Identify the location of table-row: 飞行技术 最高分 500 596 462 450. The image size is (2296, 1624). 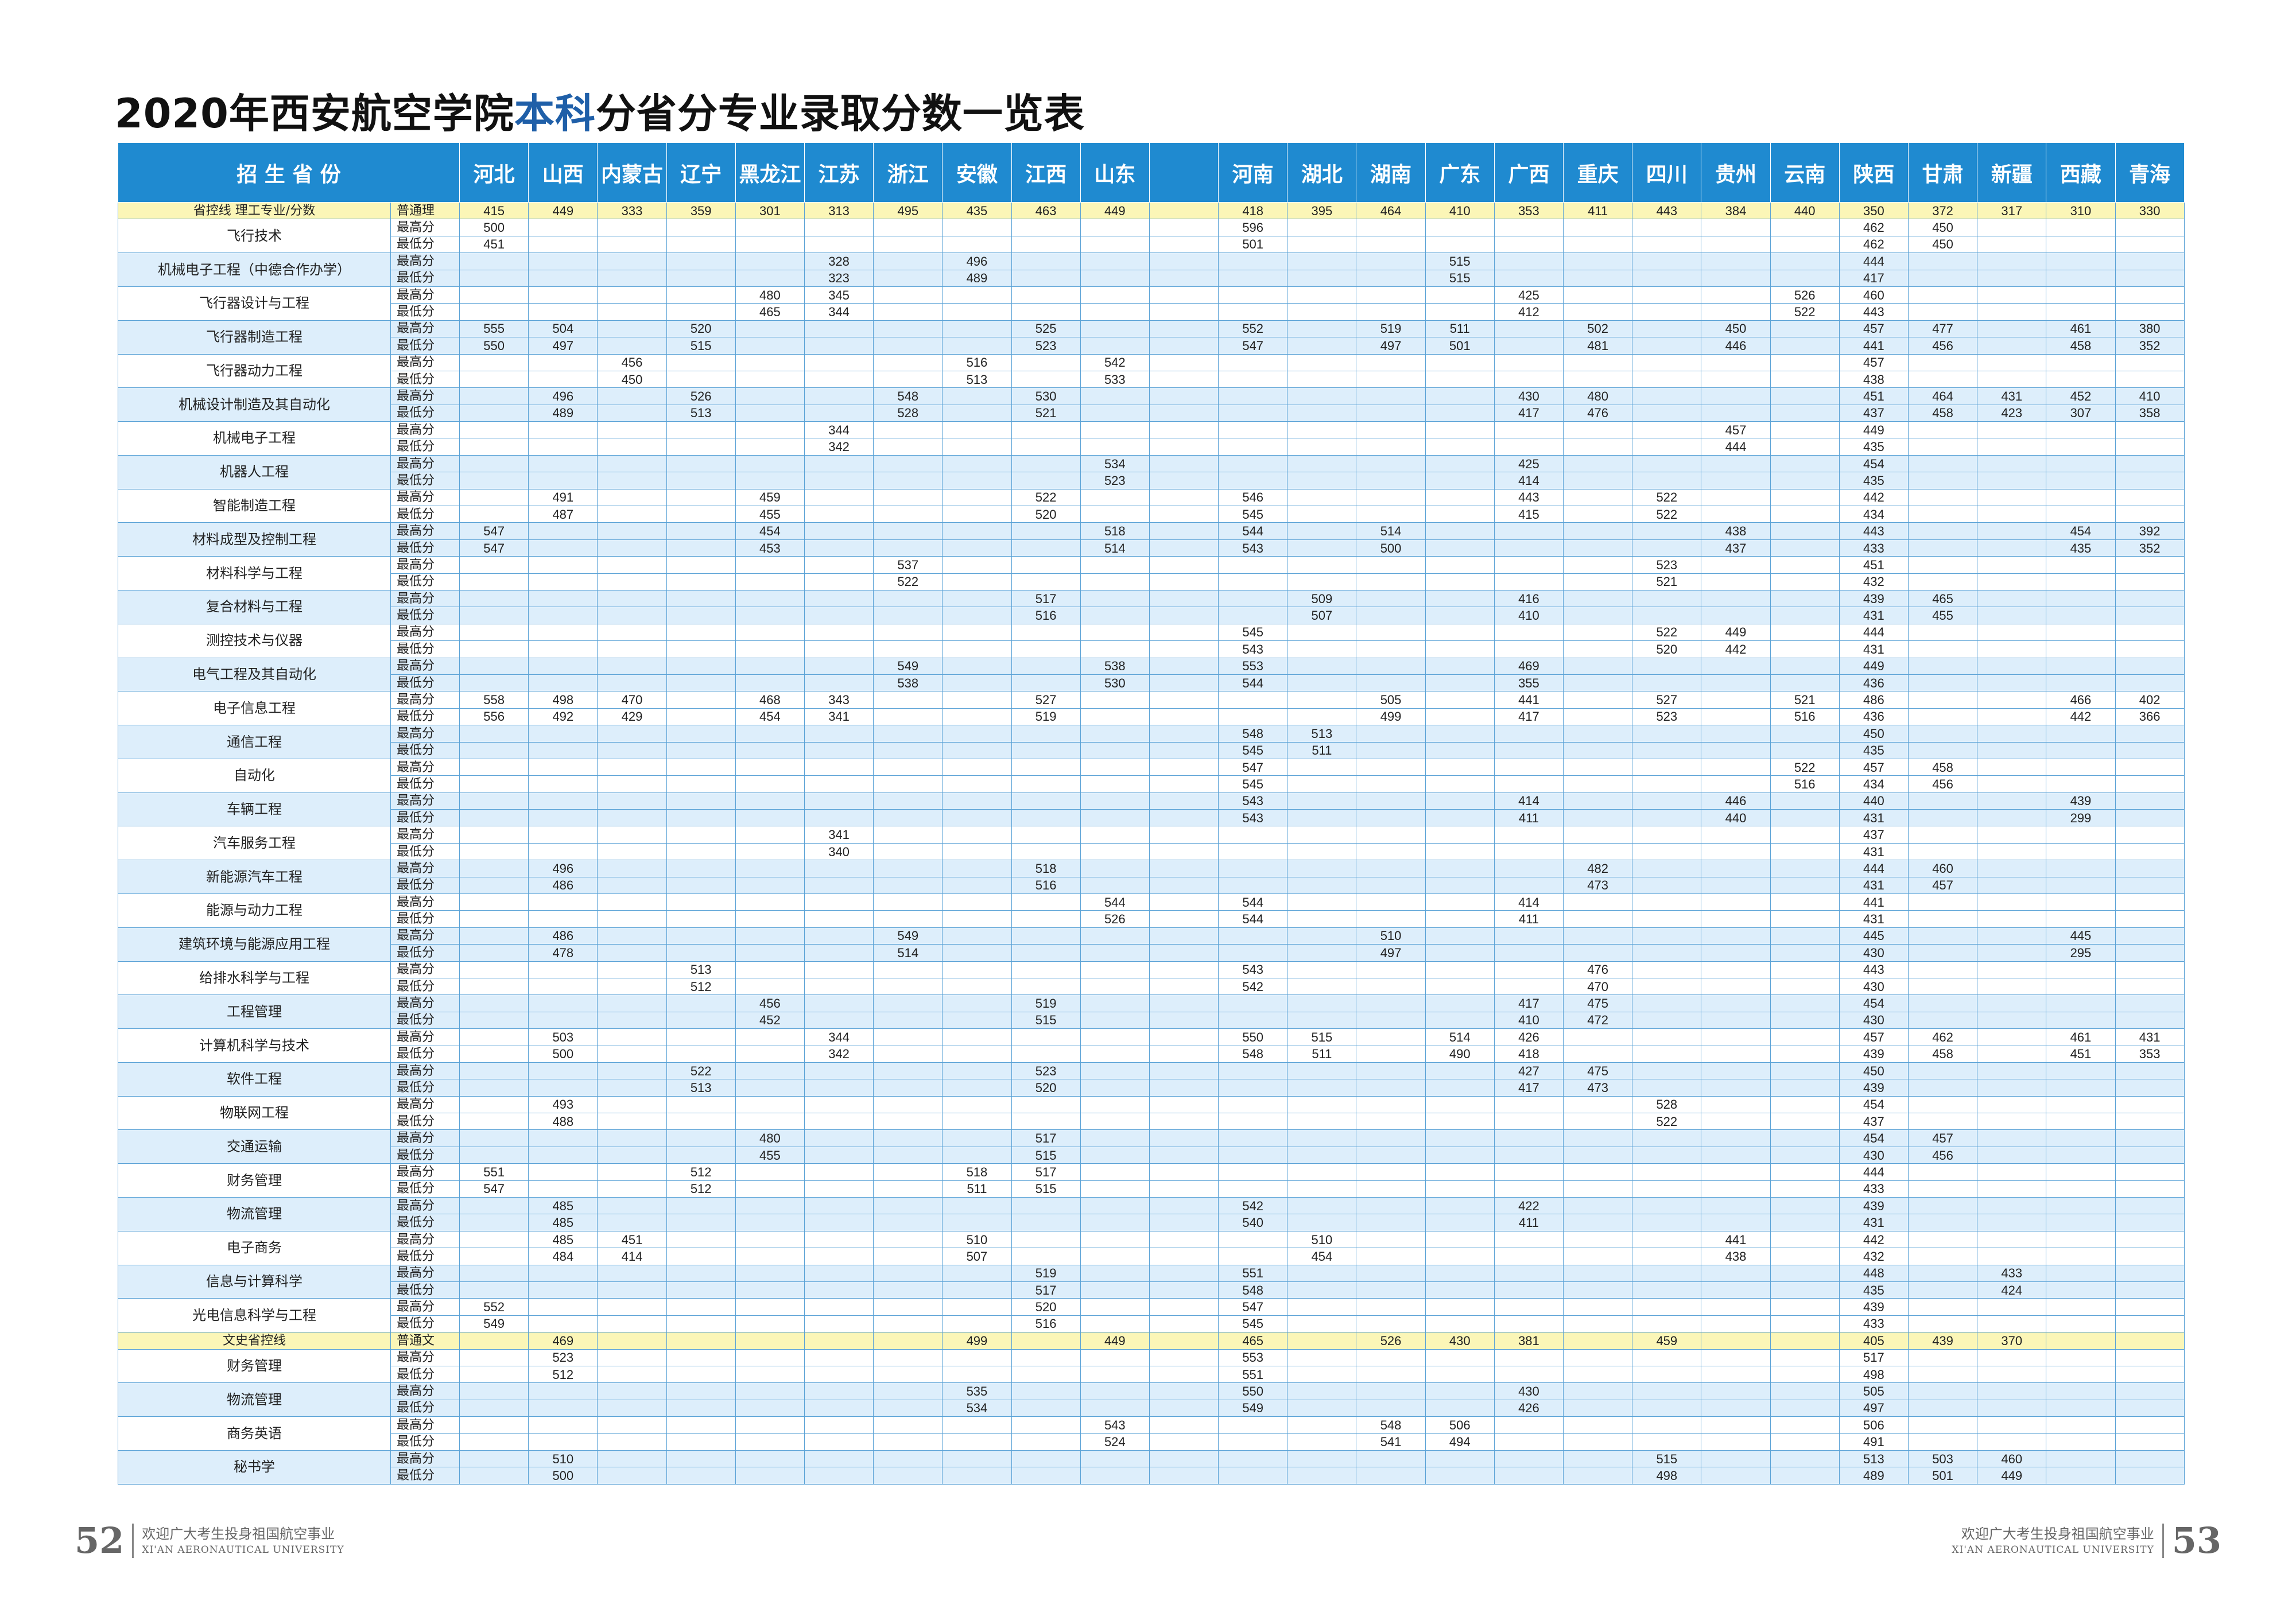
(1151, 236).